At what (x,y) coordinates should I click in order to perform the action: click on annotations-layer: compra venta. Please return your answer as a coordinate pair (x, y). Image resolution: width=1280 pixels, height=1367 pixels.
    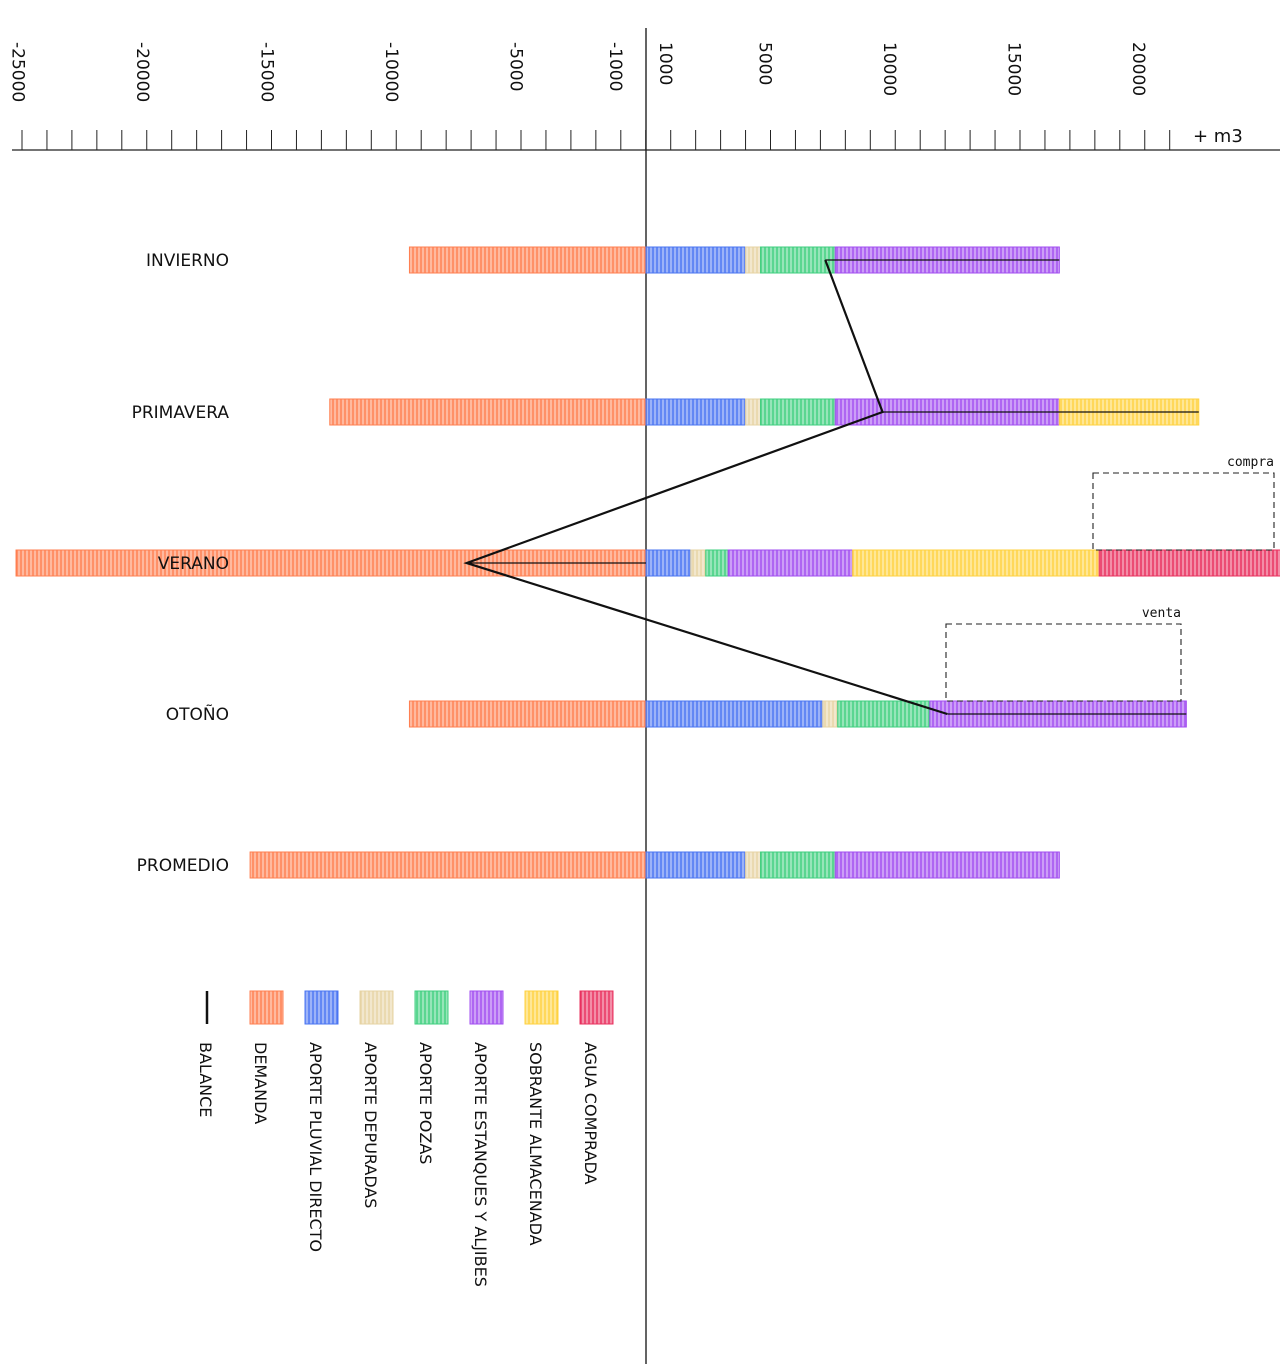
    Looking at the image, I should click on (1110, 578).